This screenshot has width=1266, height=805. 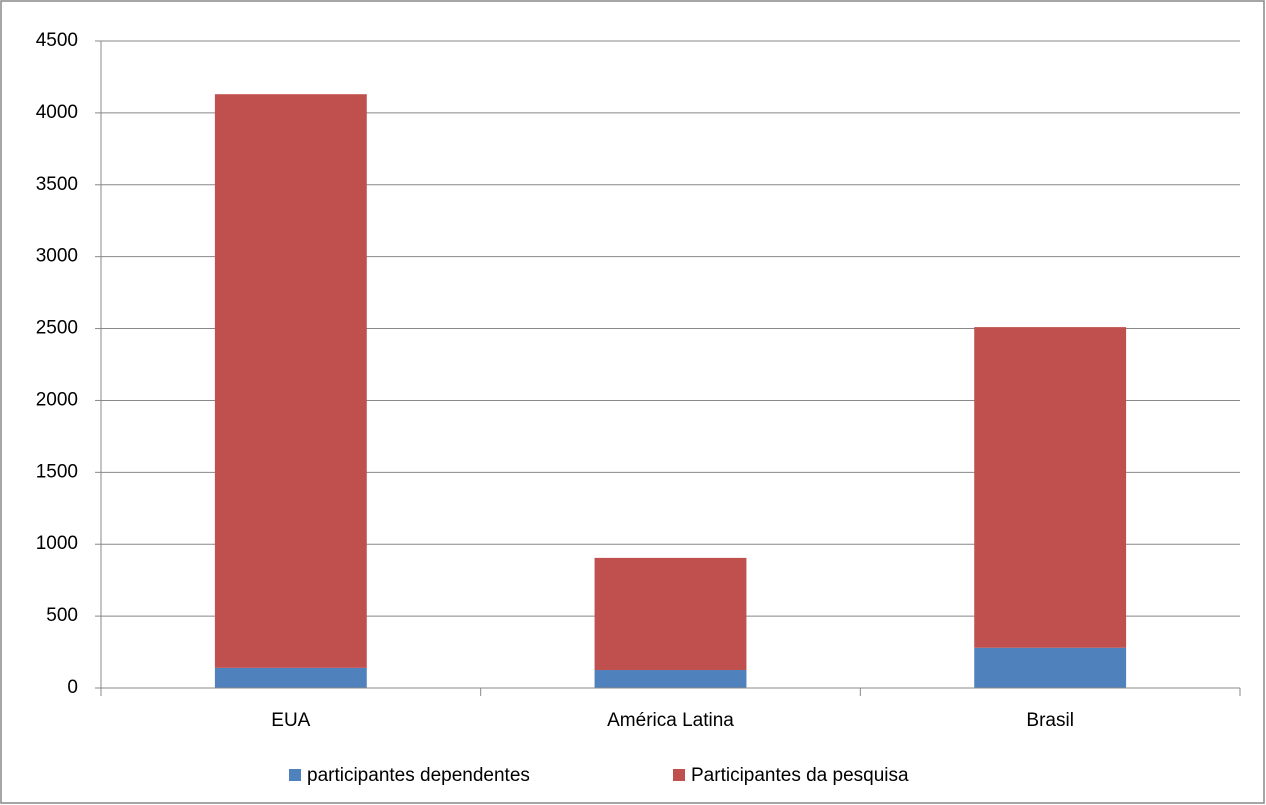 I want to click on y-tick-label: 4000, so click(x=57, y=112).